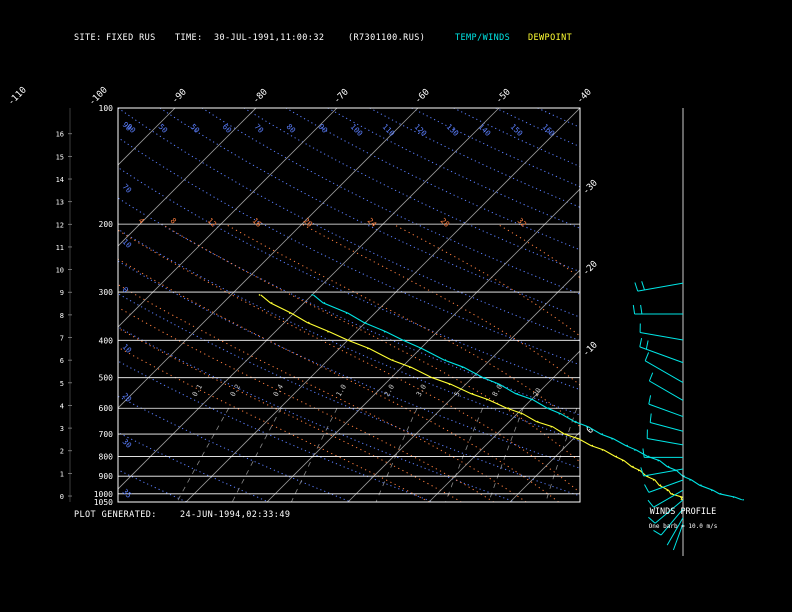 The width and height of the screenshot is (792, 612). I want to click on dry-adiabat-side-label: 0, so click(126, 290).